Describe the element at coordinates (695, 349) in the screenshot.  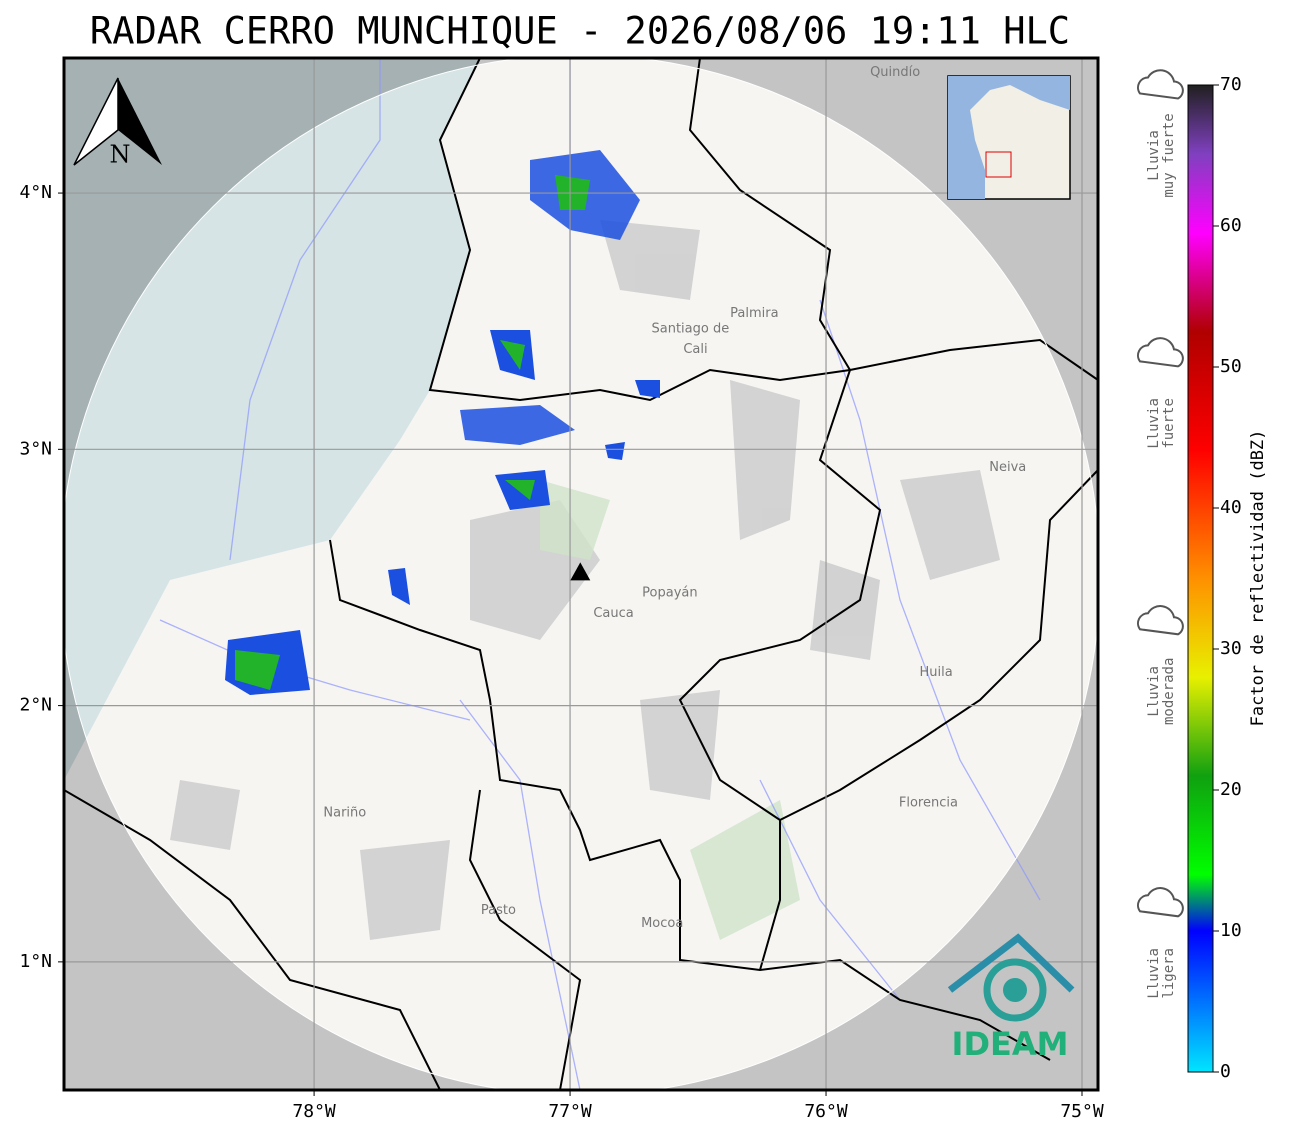
I see `place-label: Cali` at that location.